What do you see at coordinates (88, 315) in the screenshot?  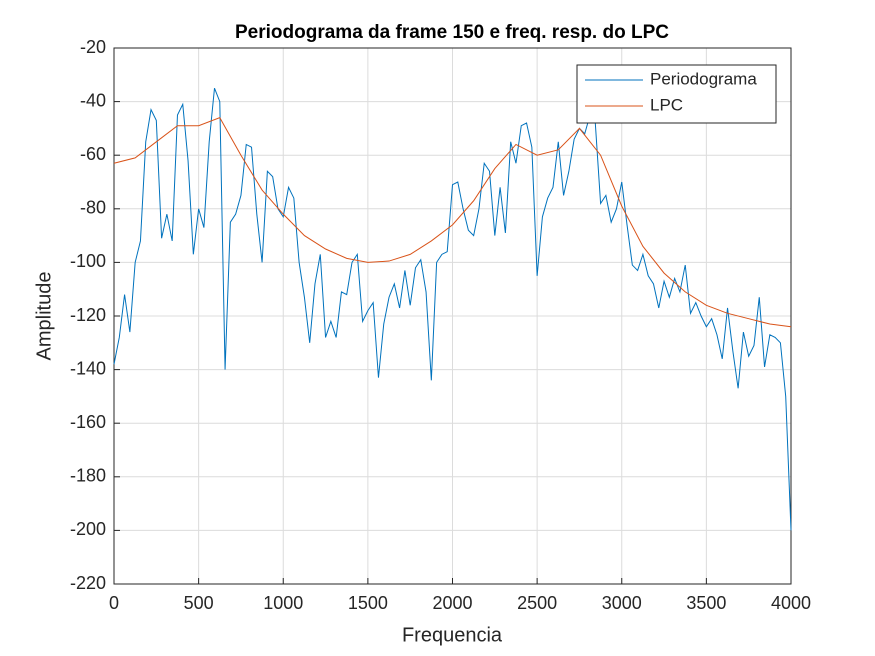 I see `y-tick-label: -120` at bounding box center [88, 315].